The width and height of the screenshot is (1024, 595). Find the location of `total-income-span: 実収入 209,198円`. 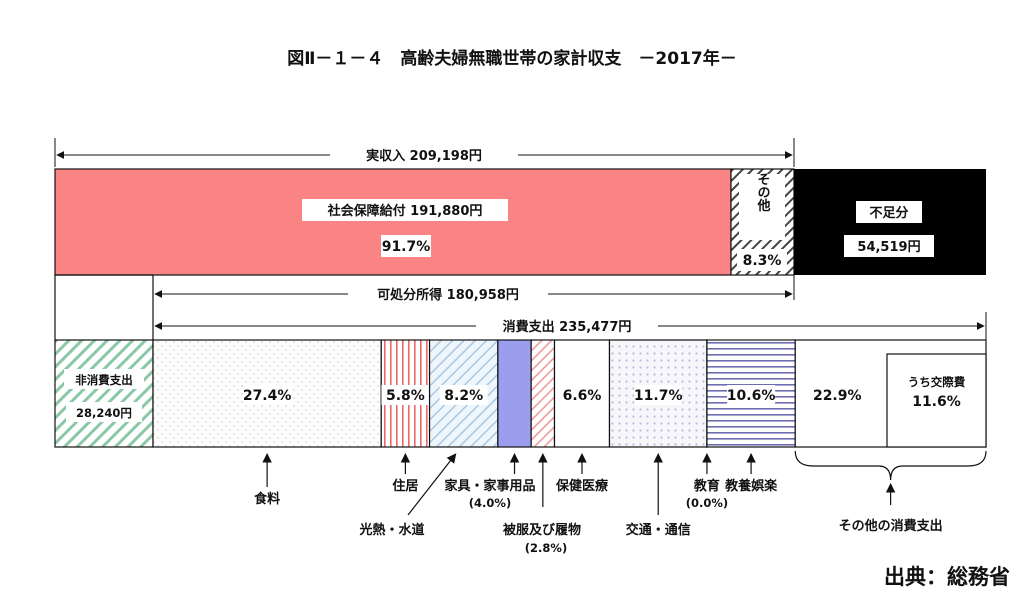

total-income-span: 実収入 209,198円 is located at coordinates (424, 152).